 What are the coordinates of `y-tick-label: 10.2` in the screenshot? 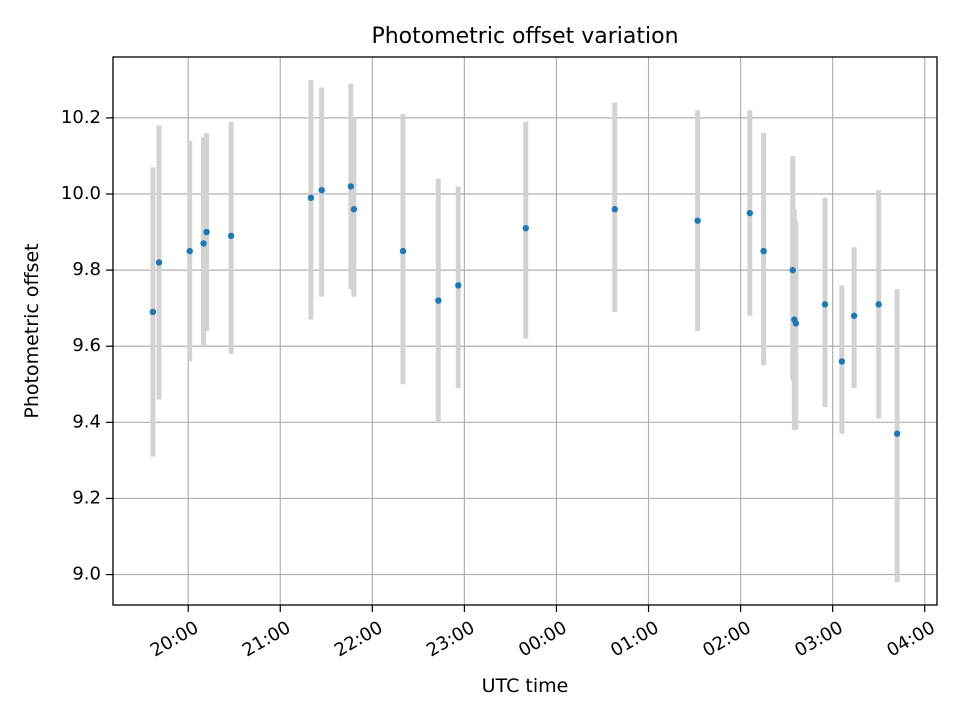 It's located at (81, 117).